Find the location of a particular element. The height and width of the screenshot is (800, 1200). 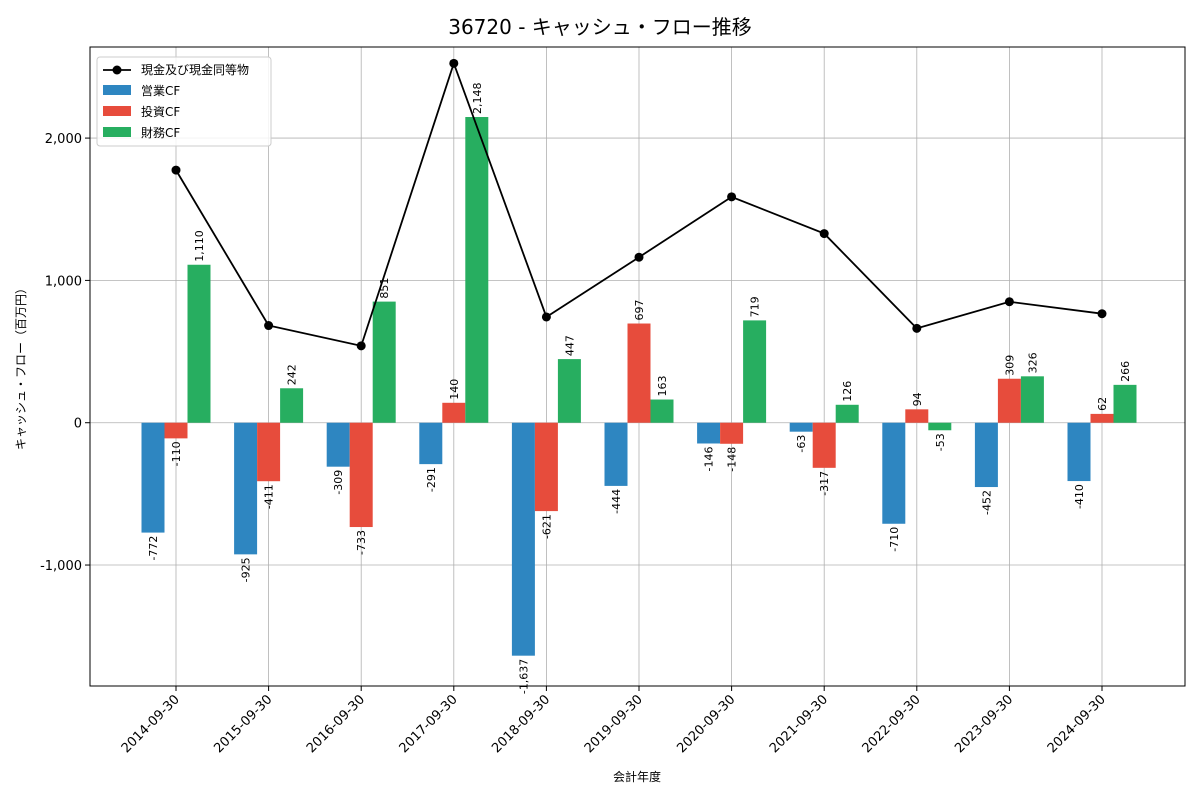

bar-value-label: -925 is located at coordinates (246, 569).